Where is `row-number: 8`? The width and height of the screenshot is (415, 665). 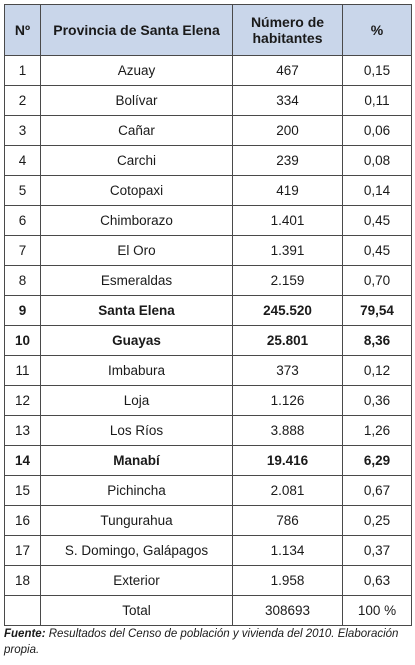
row-number: 8 is located at coordinates (22, 280).